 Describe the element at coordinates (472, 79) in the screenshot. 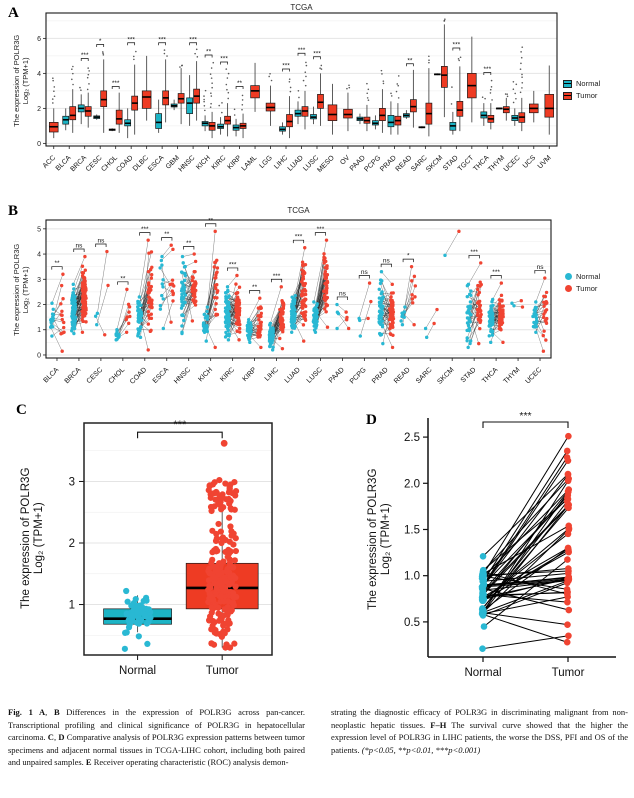

I see `boxplot-group-TGCT` at that location.